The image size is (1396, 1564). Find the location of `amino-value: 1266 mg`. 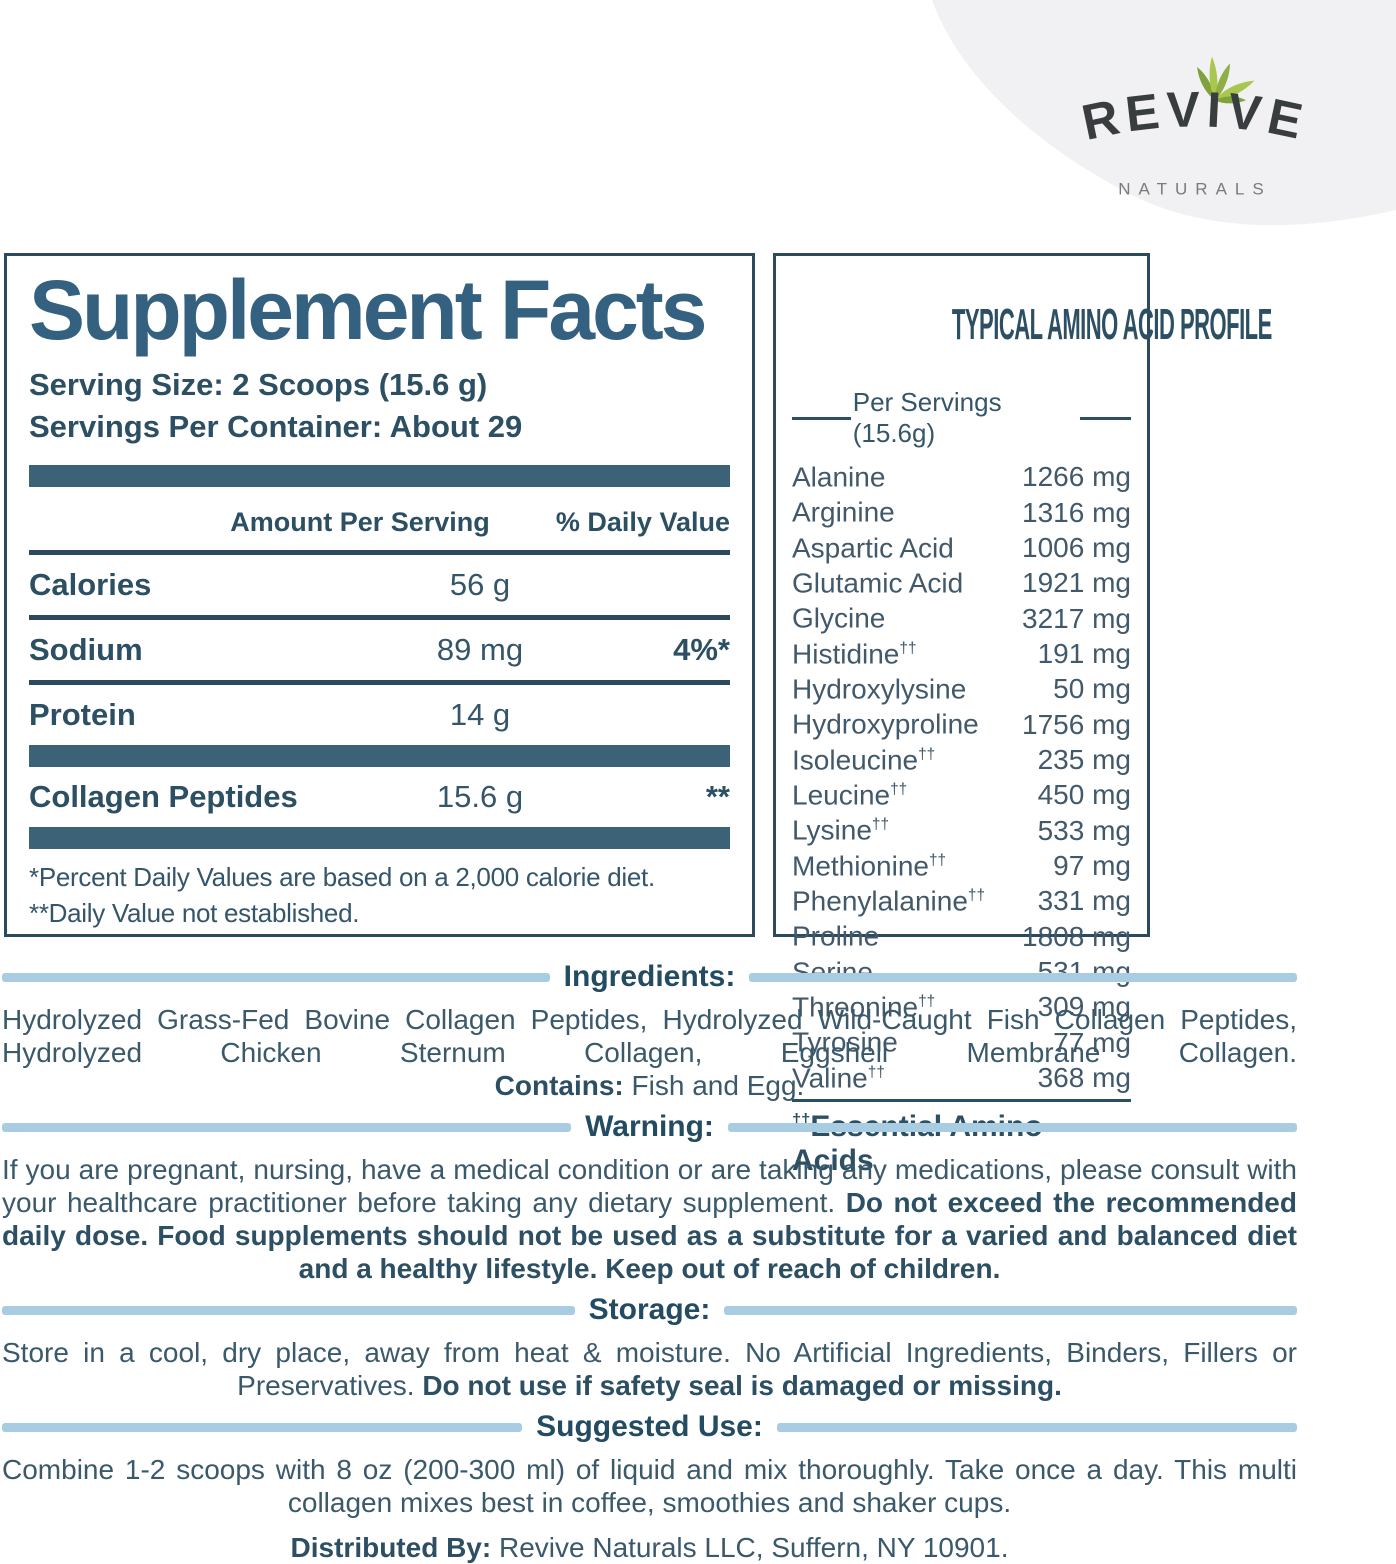

amino-value: 1266 mg is located at coordinates (1076, 477).